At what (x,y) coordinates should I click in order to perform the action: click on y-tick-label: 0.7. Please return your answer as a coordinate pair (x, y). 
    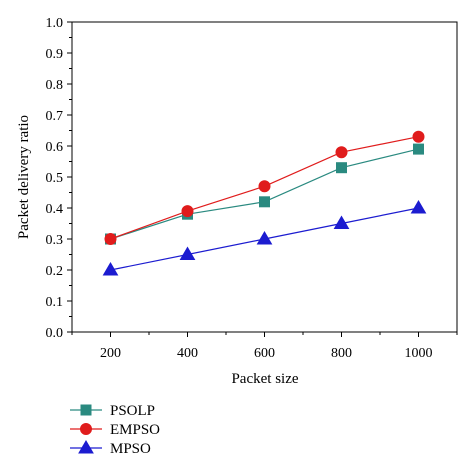
    Looking at the image, I should click on (55, 116).